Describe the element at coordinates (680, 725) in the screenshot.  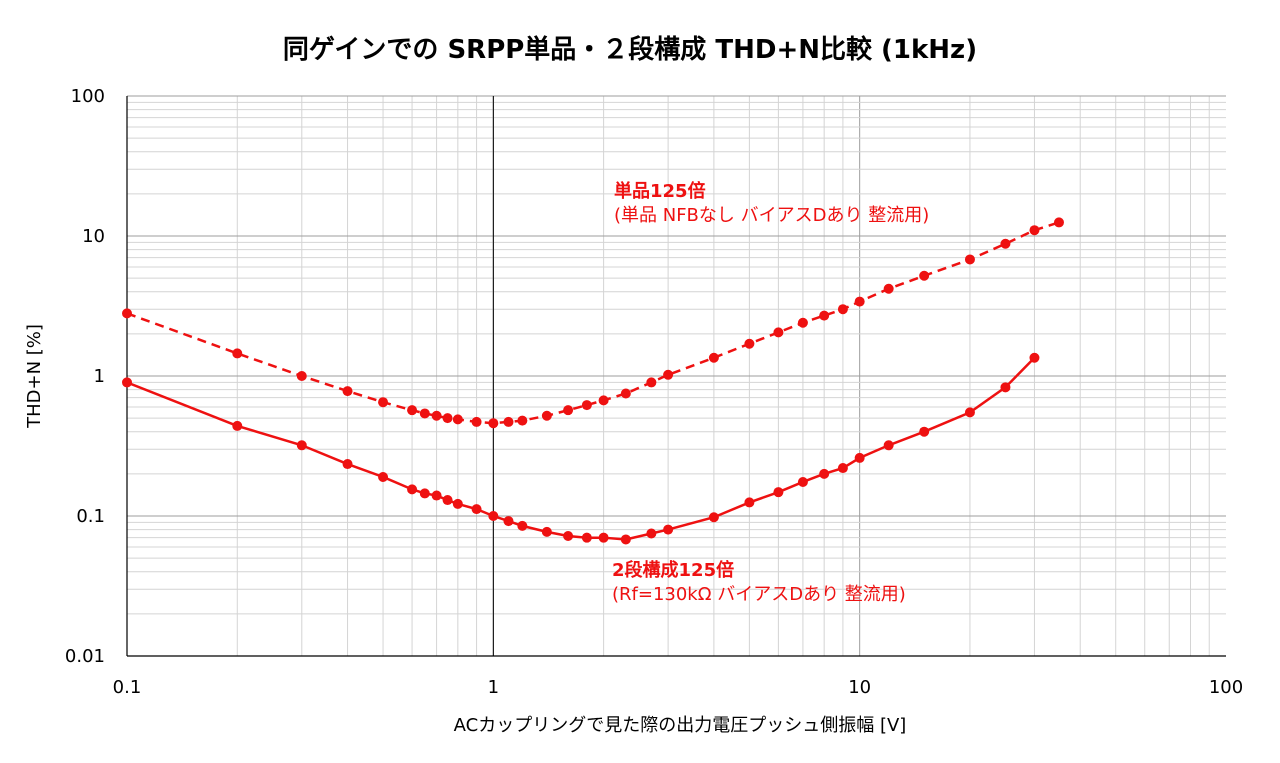
I see `x-axis-label: ACカップリングで見た際の出力電圧プッシュ側振幅 [V]` at that location.